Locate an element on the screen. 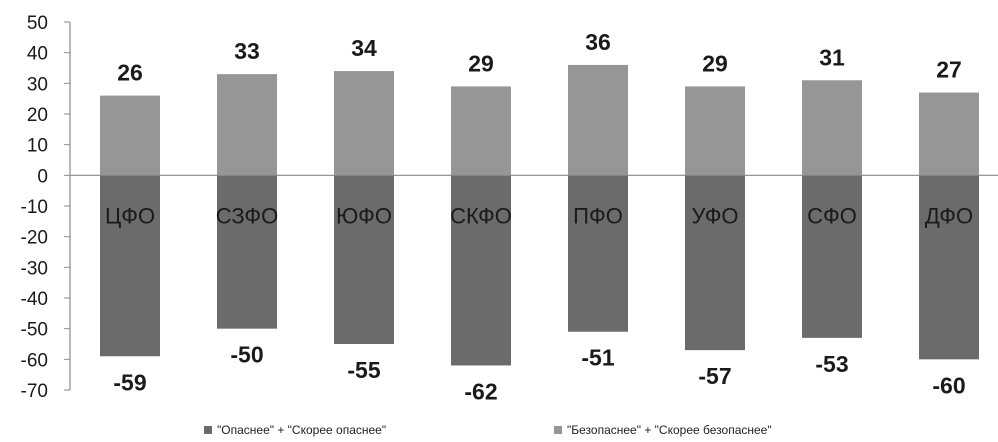 The image size is (998, 442). legend-swatch-positive is located at coordinates (558, 430).